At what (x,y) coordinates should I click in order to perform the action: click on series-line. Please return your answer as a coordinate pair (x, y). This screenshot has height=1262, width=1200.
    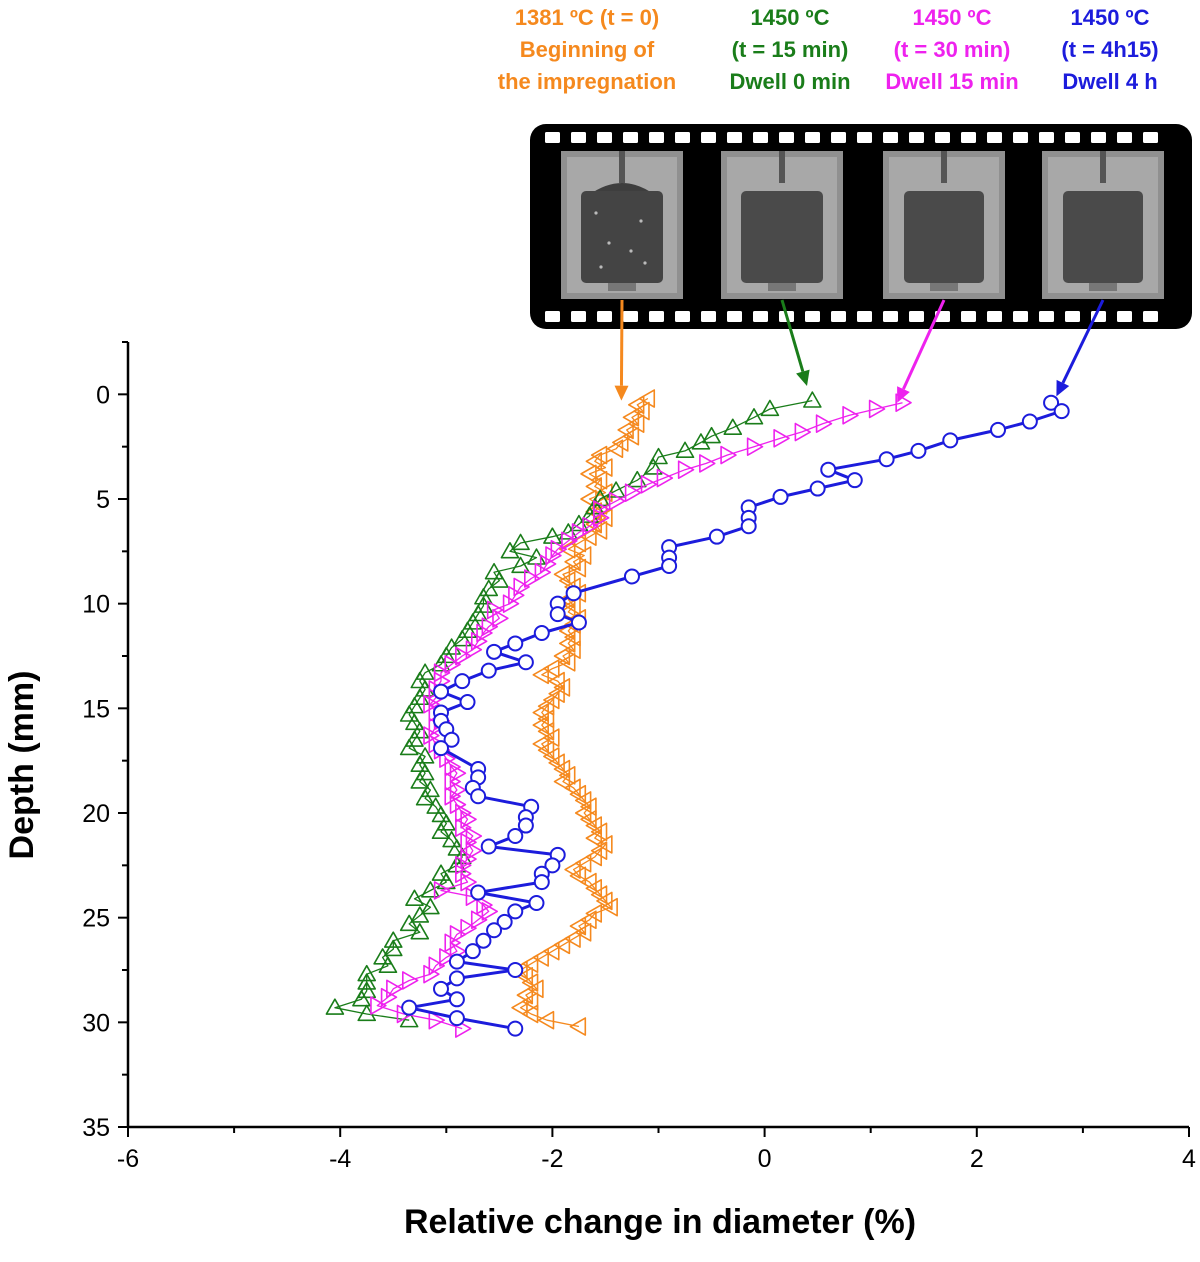
    Looking at the image, I should click on (584, 712).